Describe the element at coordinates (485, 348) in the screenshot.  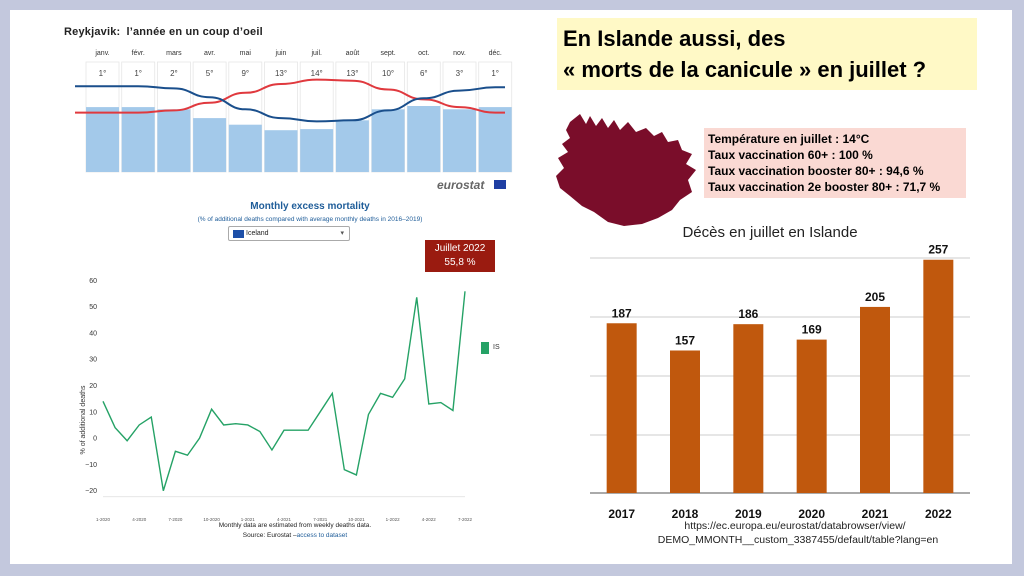
I see `legend-swatch` at that location.